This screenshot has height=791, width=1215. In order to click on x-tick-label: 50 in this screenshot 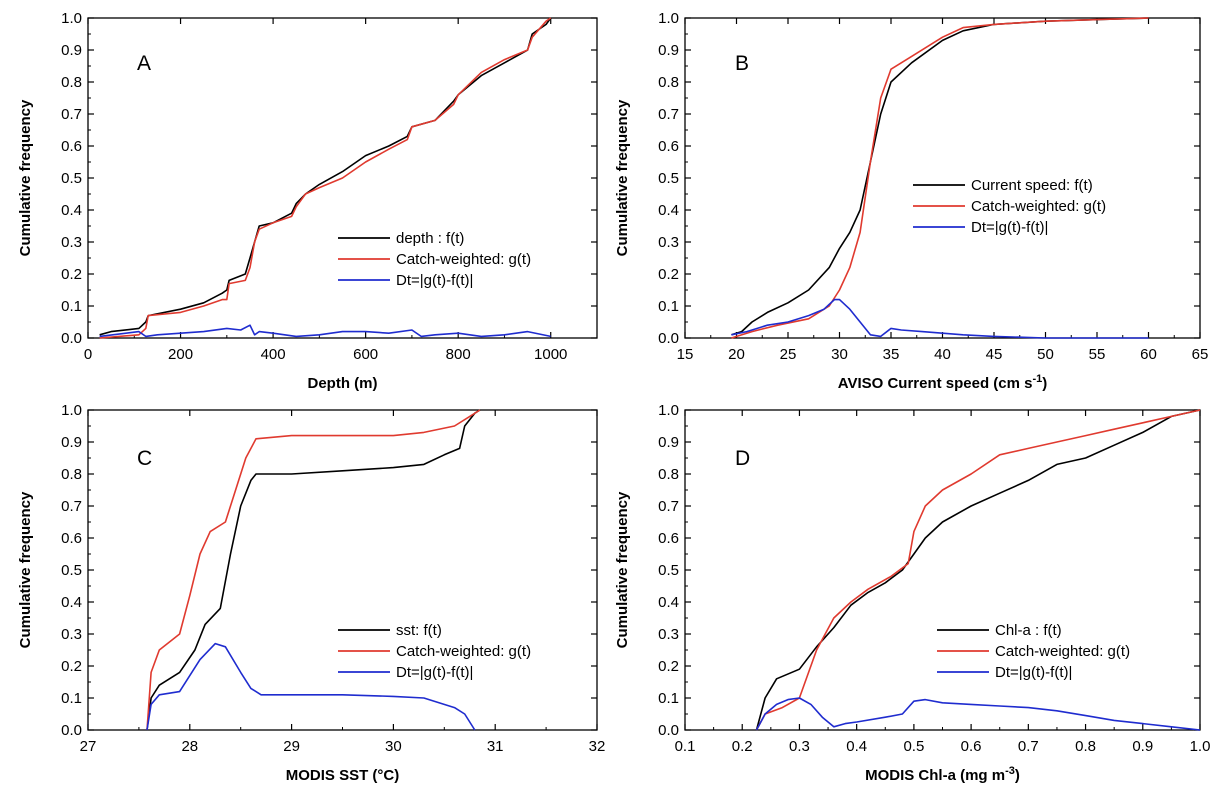, I will do `click(1045, 354)`.